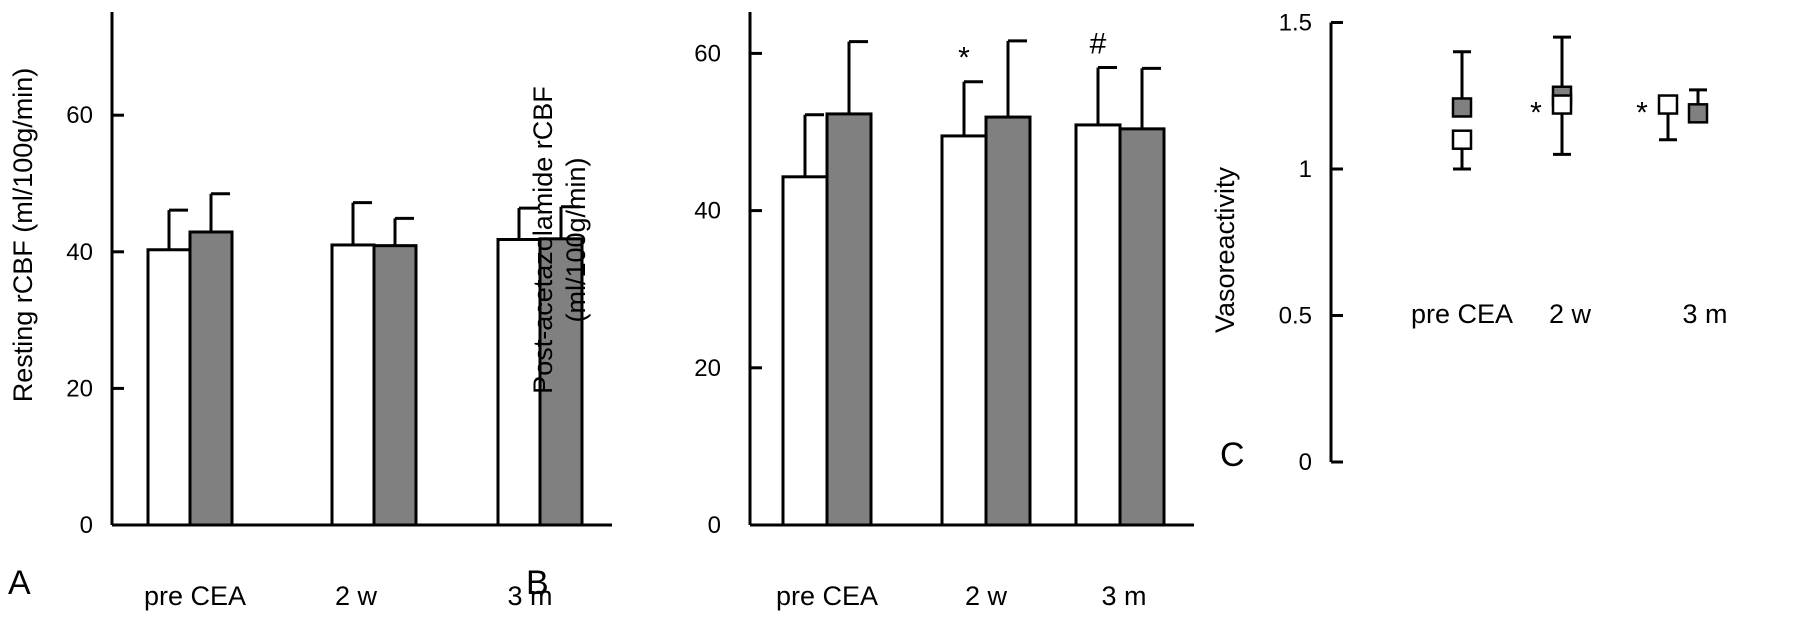  What do you see at coordinates (707, 211) in the screenshot?
I see `panel-1-tick-label-40: 40` at bounding box center [707, 211].